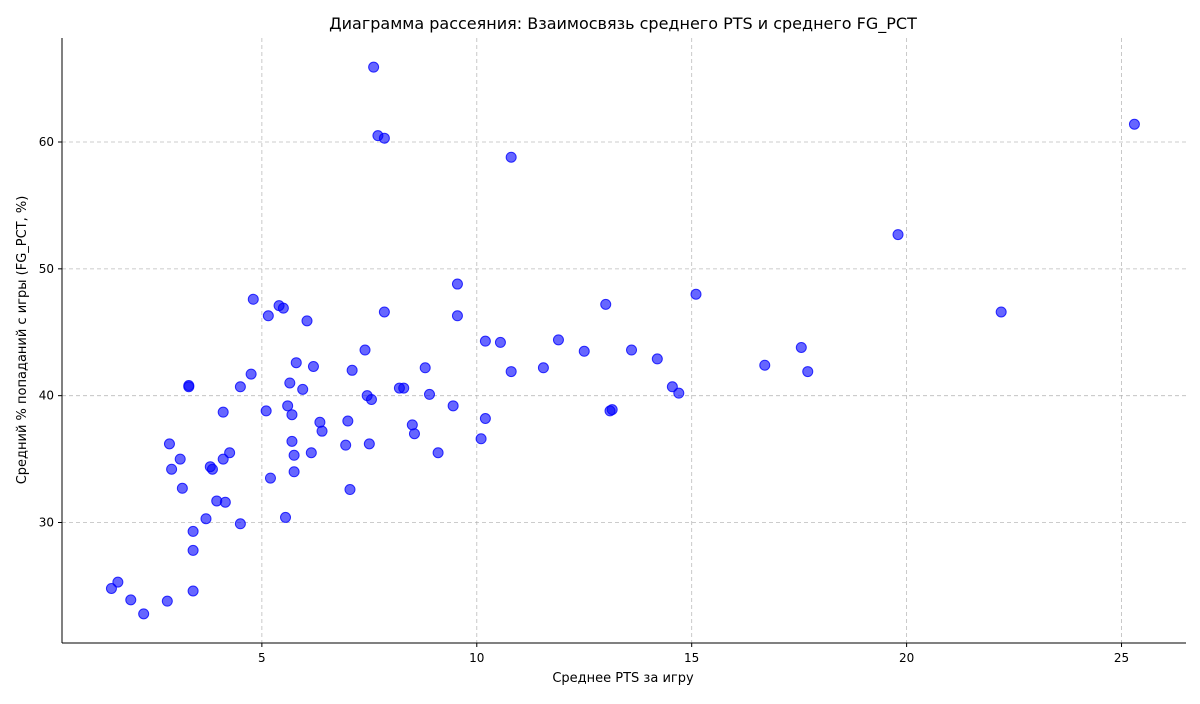 The width and height of the screenshot is (1200, 704). I want to click on x-tick-label: 15, so click(691, 658).